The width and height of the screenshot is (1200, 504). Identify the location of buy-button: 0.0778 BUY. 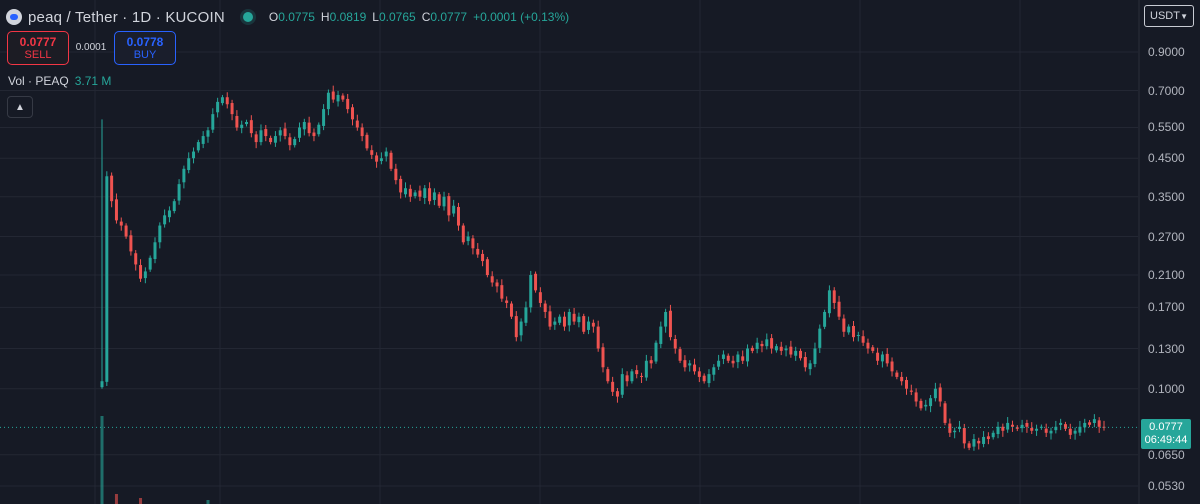
(145, 48).